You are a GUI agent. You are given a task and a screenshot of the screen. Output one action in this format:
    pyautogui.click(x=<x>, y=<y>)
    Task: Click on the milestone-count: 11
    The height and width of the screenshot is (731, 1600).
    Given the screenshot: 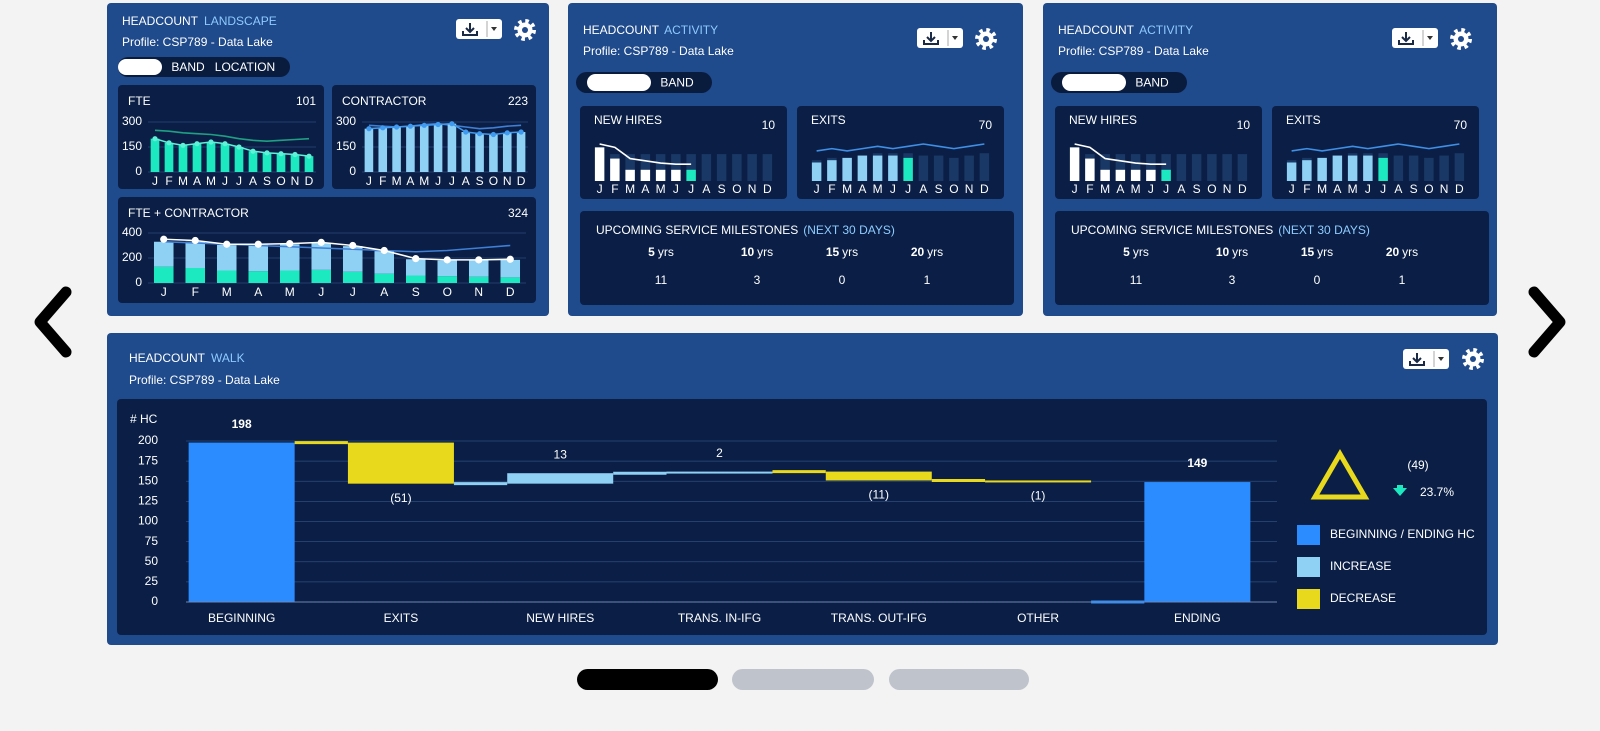 What is the action you would take?
    pyautogui.click(x=1136, y=280)
    